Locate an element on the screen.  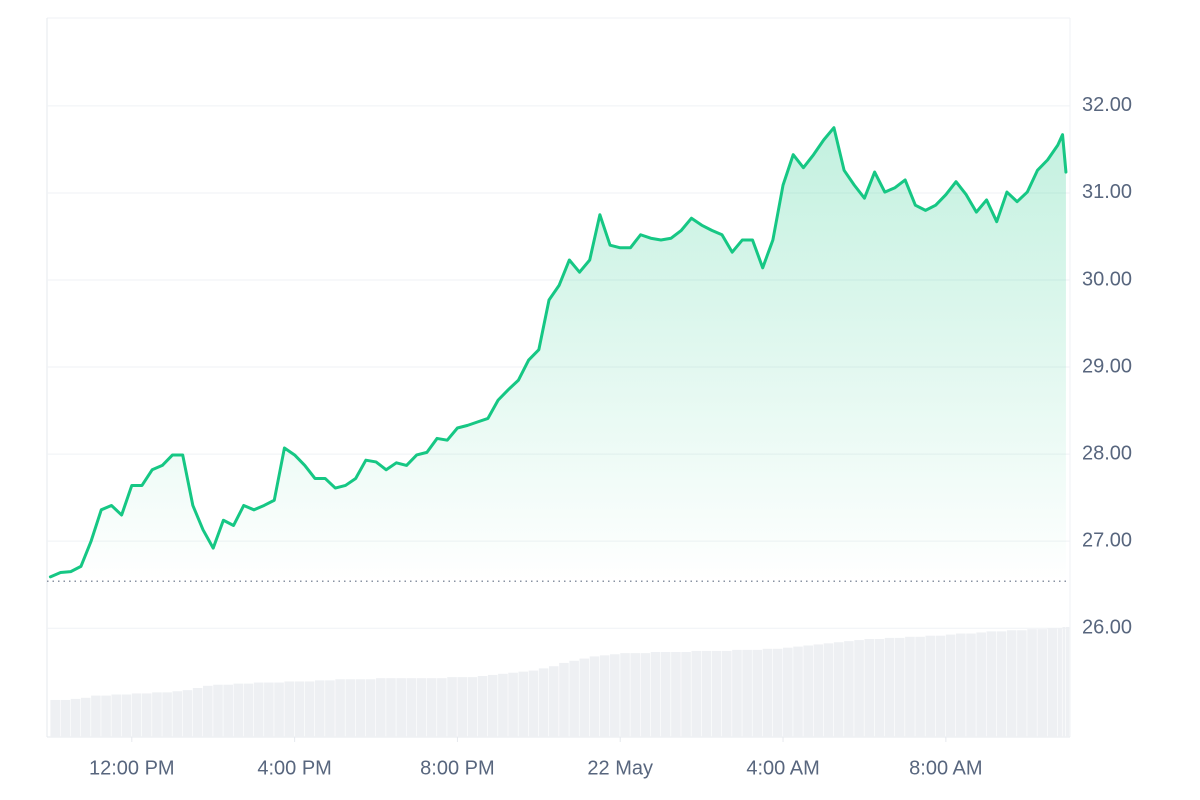
x-tick-label: 22 May is located at coordinates (620, 768).